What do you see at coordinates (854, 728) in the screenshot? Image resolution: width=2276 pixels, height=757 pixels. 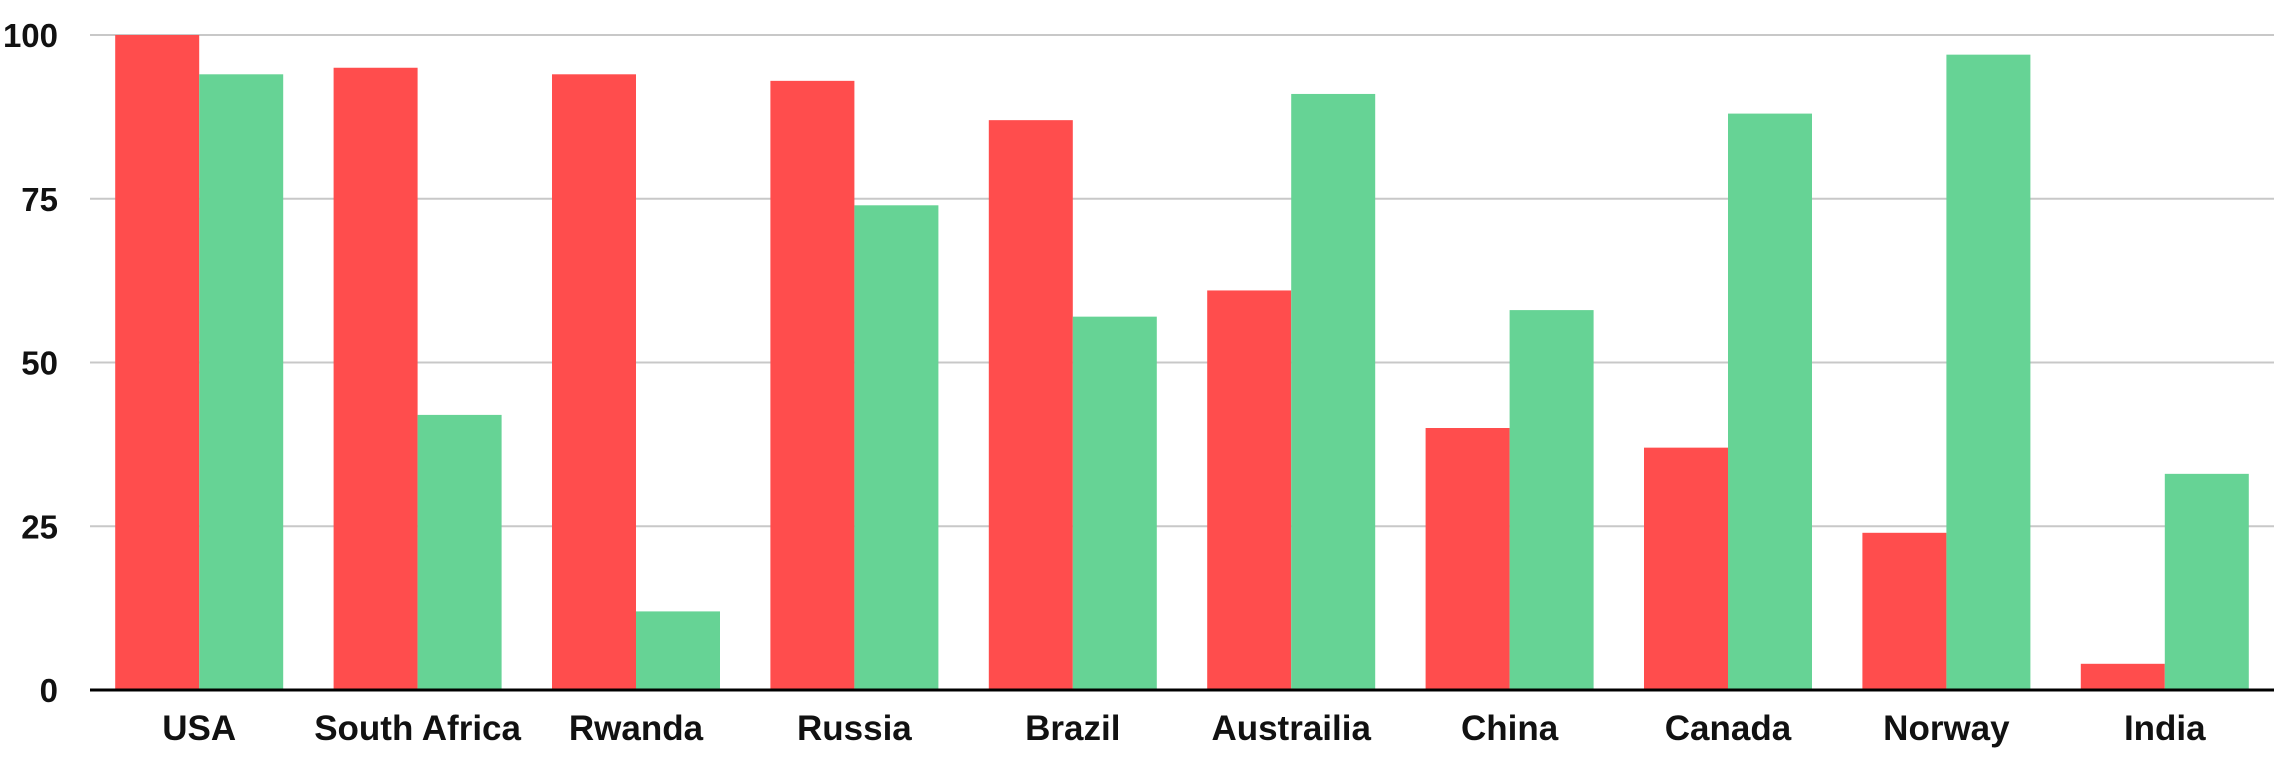 I see `x-tick-label: Russia` at bounding box center [854, 728].